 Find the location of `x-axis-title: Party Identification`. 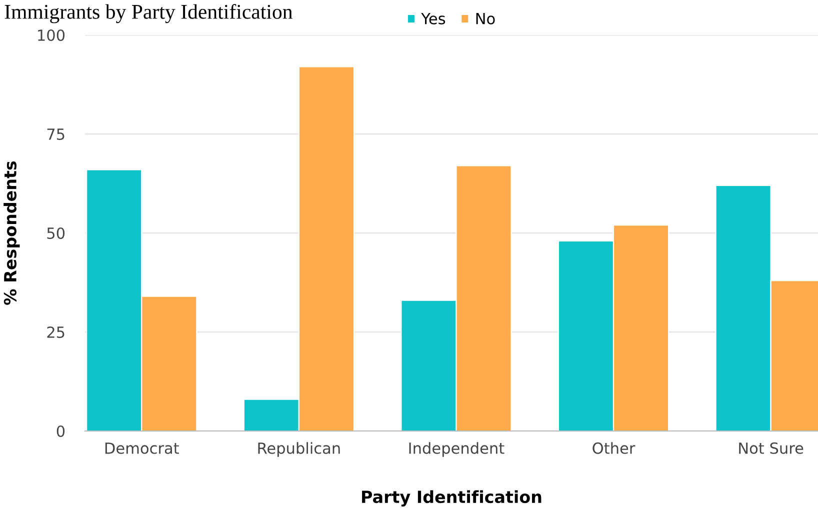

x-axis-title: Party Identification is located at coordinates (452, 498).